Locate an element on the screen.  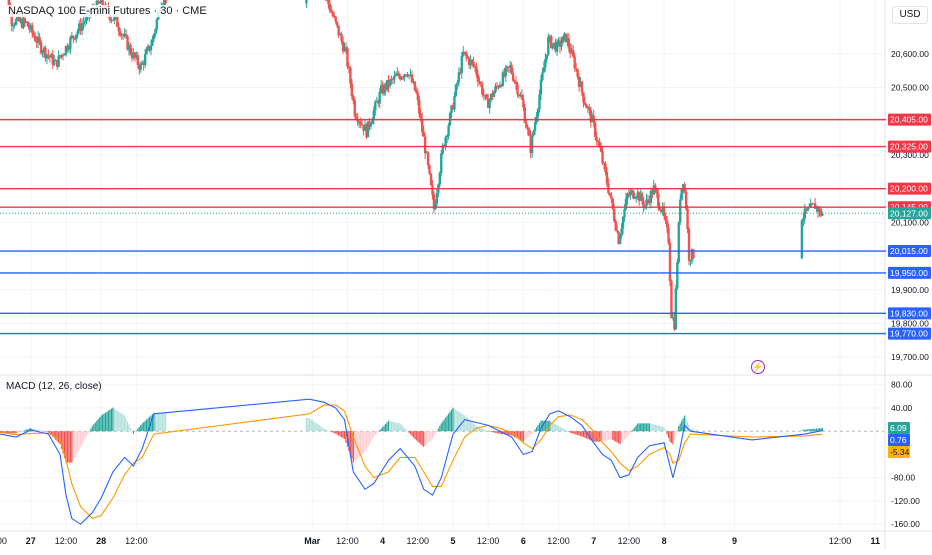
macd-axis-tick-label: -160.00 is located at coordinates (905, 524).